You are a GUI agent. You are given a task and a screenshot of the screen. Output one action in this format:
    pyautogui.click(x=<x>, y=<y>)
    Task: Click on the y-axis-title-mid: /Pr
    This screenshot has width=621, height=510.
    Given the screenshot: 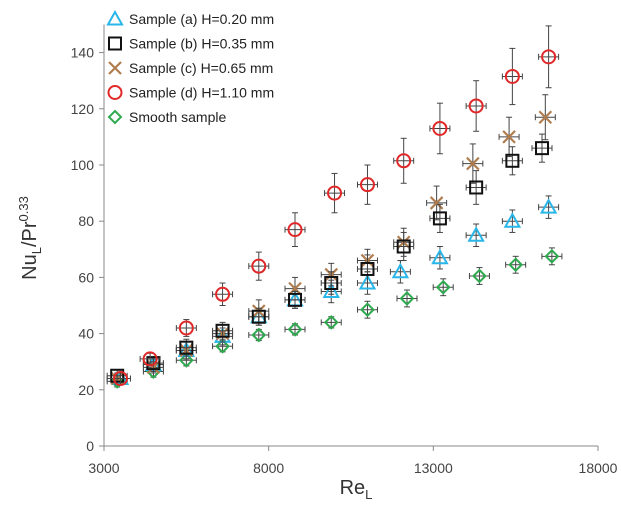 What is the action you would take?
    pyautogui.click(x=30, y=234)
    